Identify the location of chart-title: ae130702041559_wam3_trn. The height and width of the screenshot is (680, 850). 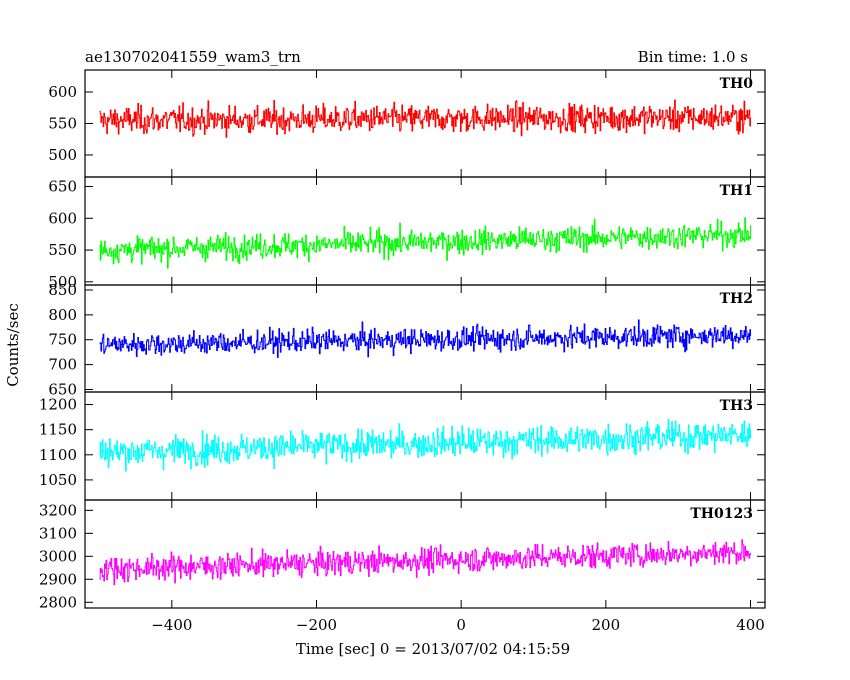
(193, 57).